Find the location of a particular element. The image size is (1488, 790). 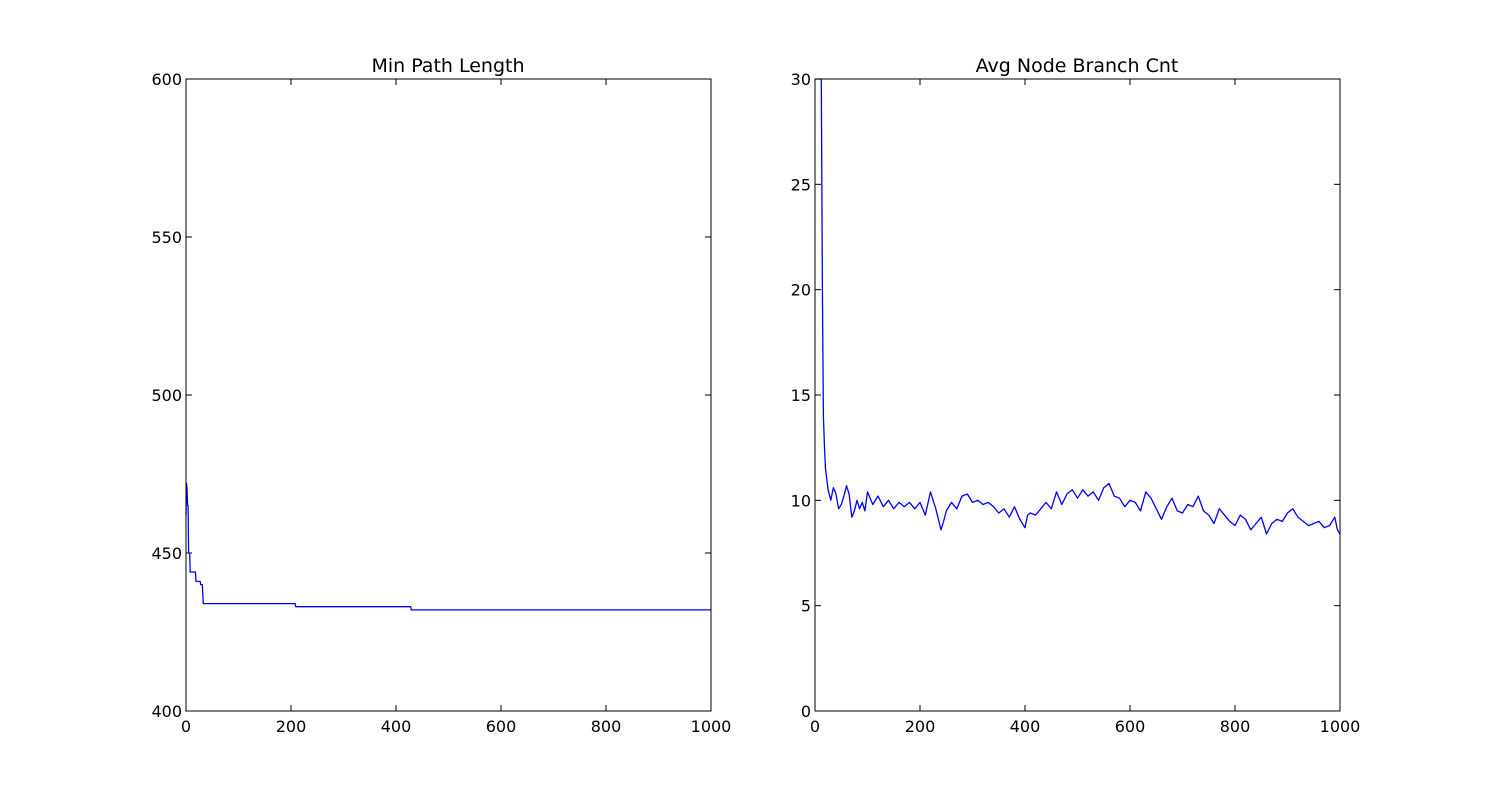

y-tick-label: 30 is located at coordinates (801, 79).